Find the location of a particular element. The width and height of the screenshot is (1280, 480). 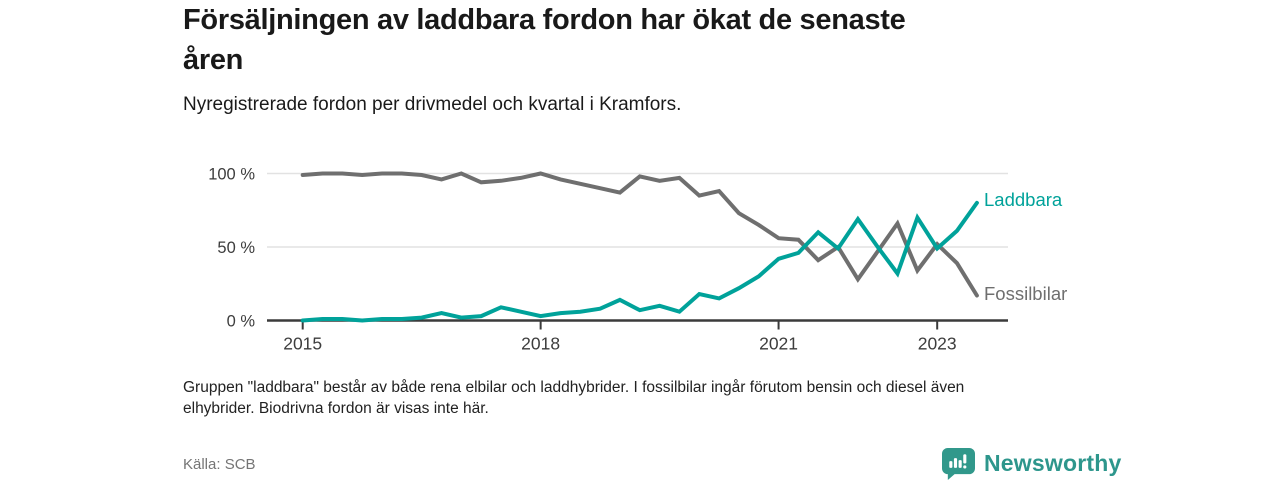

series-line-fossilbilar is located at coordinates (639, 234).